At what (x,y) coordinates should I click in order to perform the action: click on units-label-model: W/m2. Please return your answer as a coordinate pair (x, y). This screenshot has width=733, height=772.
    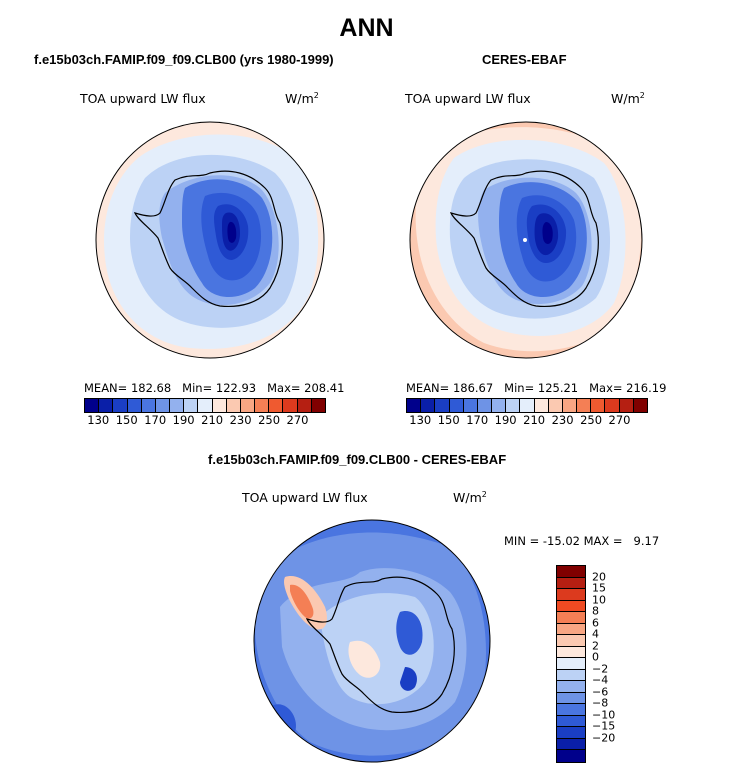
    Looking at the image, I should click on (302, 99).